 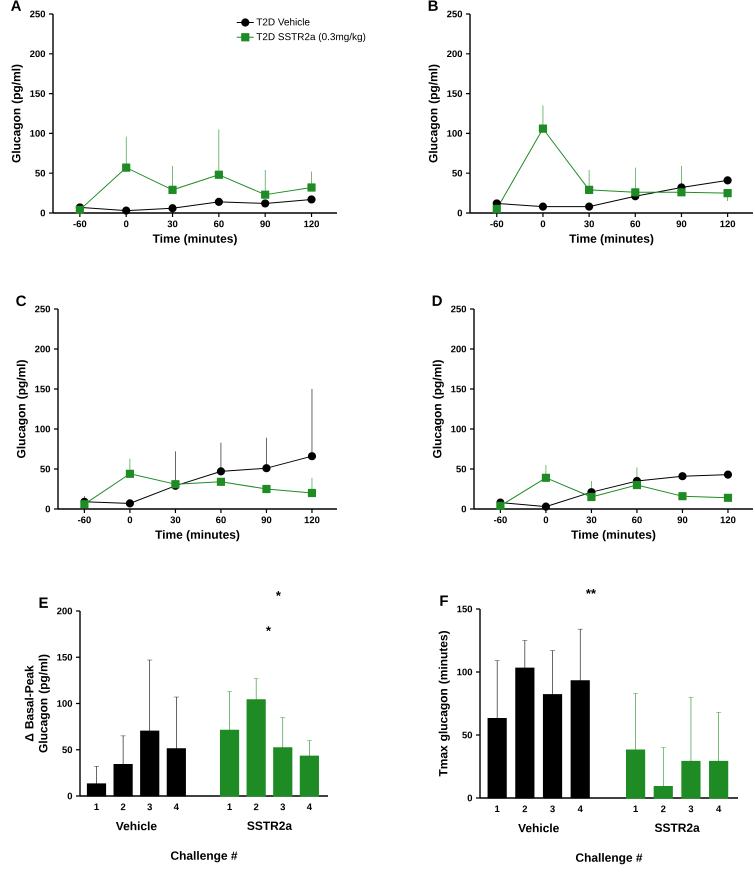 What do you see at coordinates (268, 629) in the screenshot?
I see `annotation: *` at bounding box center [268, 629].